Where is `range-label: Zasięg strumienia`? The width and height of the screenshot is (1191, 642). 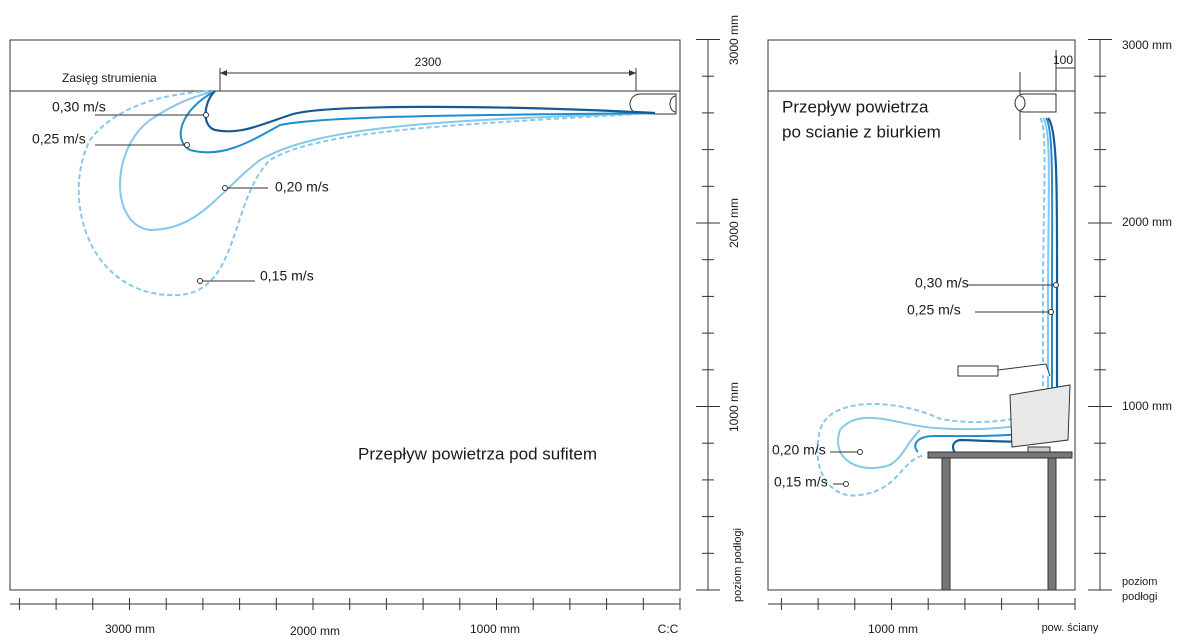 range-label: Zasięg strumienia is located at coordinates (109, 78).